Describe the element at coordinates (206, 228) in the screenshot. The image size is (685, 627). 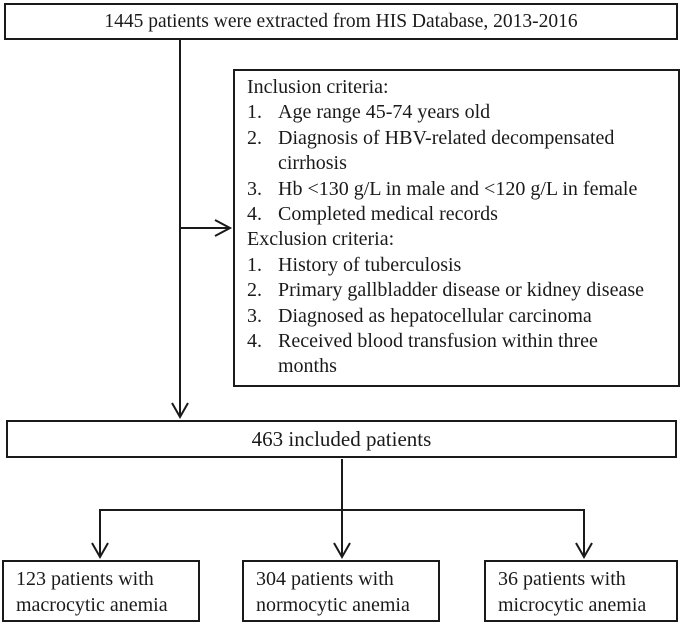
I see `arrow-to-criteria-box` at that location.